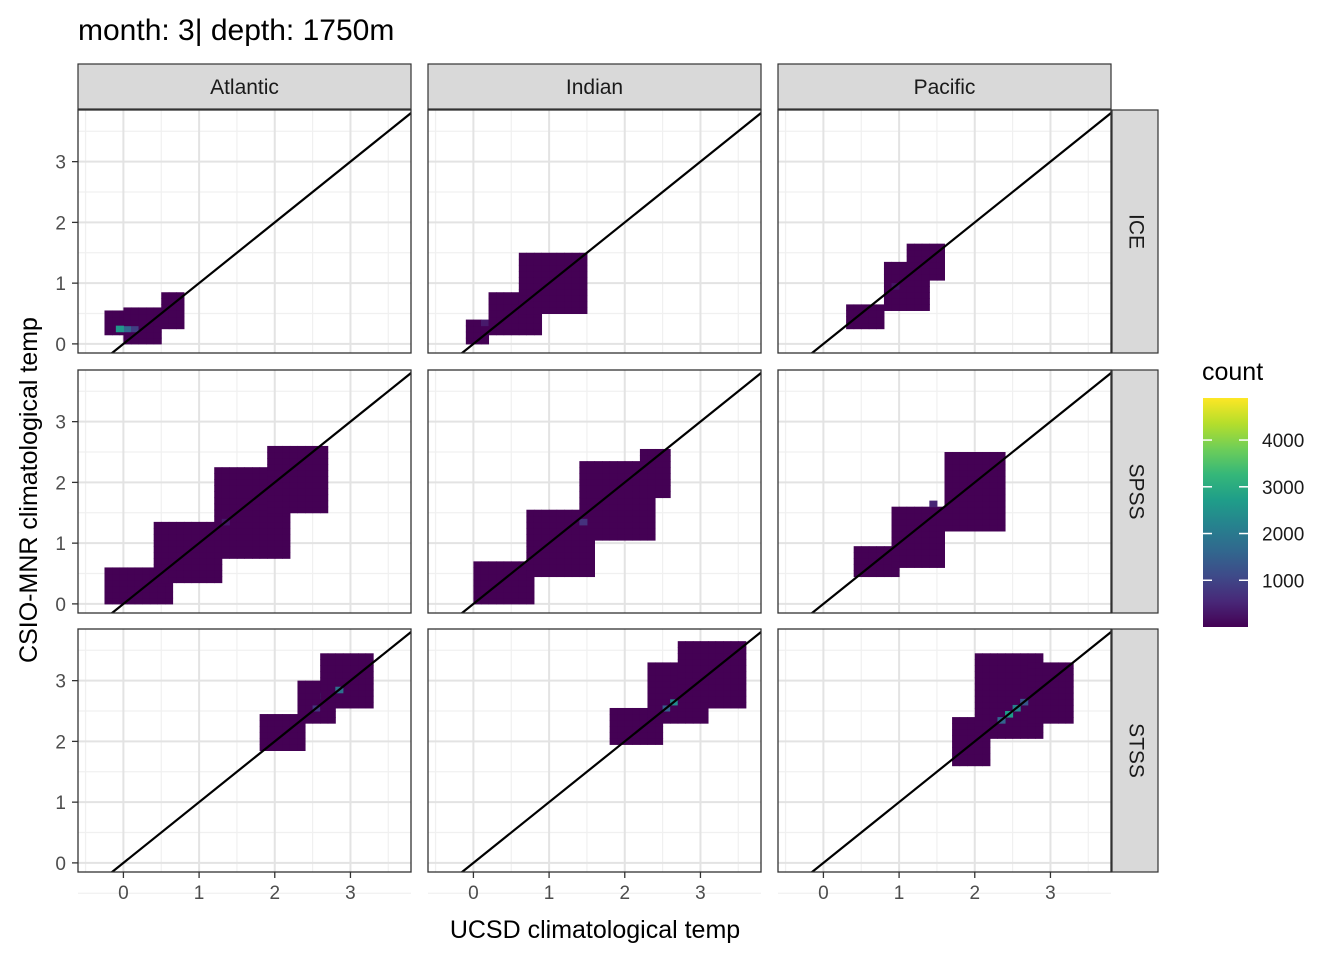  Describe the element at coordinates (1283, 581) in the screenshot. I see `legend-tick-label: 1000` at that location.